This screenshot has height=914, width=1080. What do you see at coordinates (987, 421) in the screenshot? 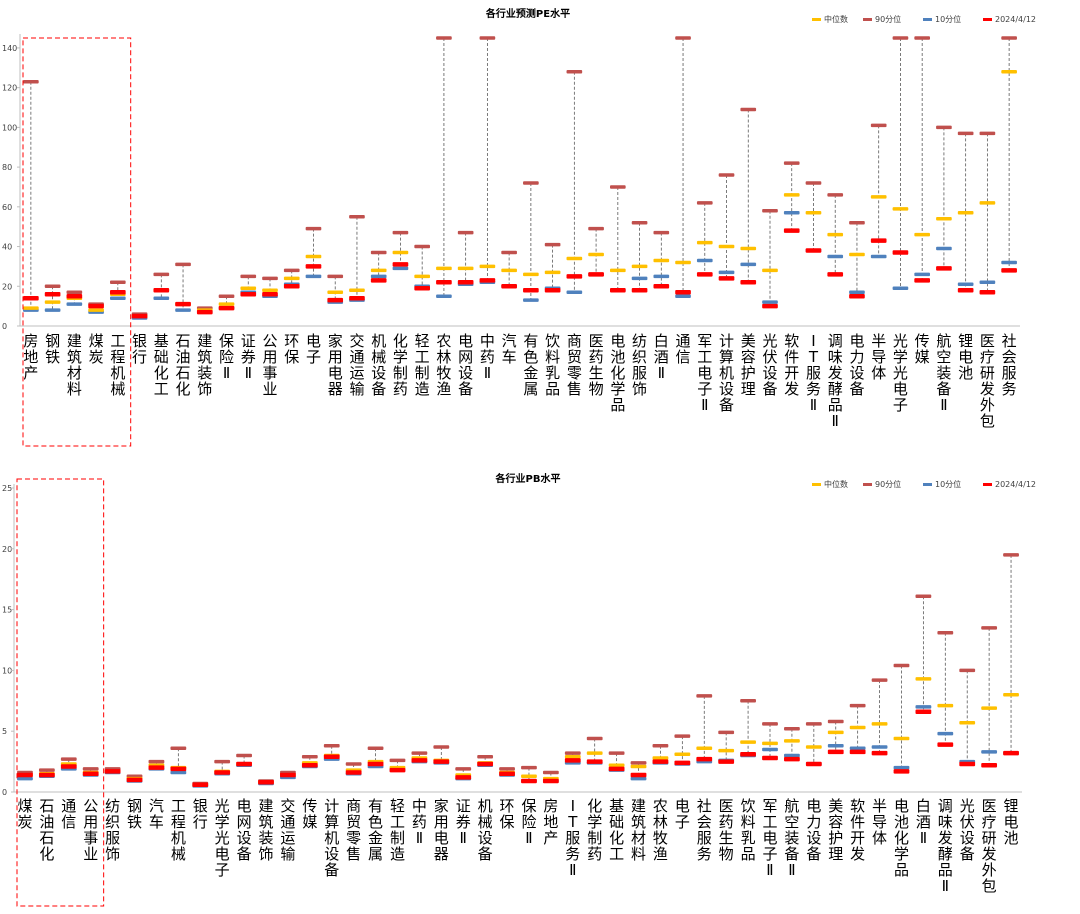
I see `pe-category-label-char: 包` at bounding box center [987, 421].